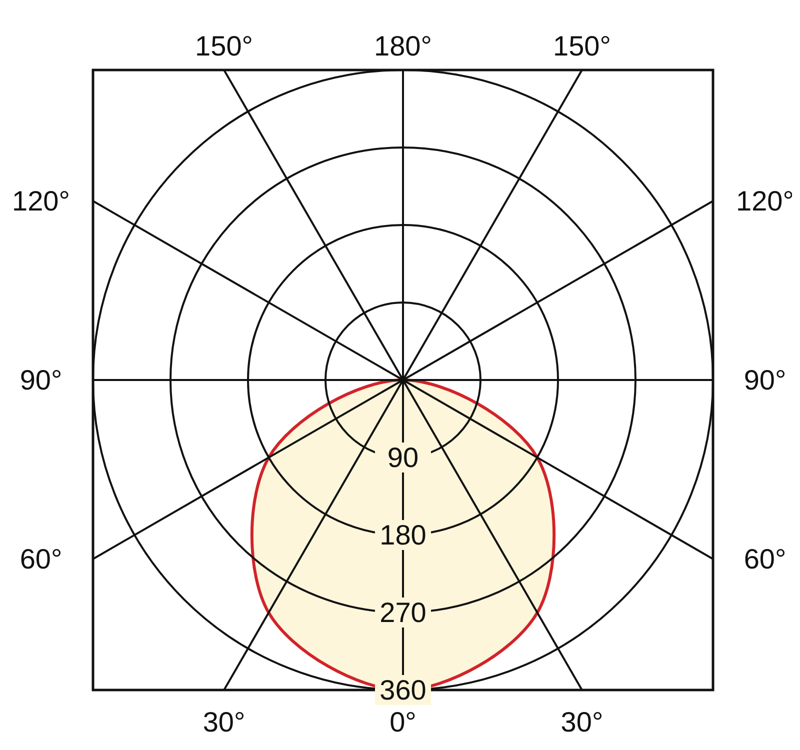  What do you see at coordinates (403, 612) in the screenshot?
I see `y-tick-label: 270` at bounding box center [403, 612].